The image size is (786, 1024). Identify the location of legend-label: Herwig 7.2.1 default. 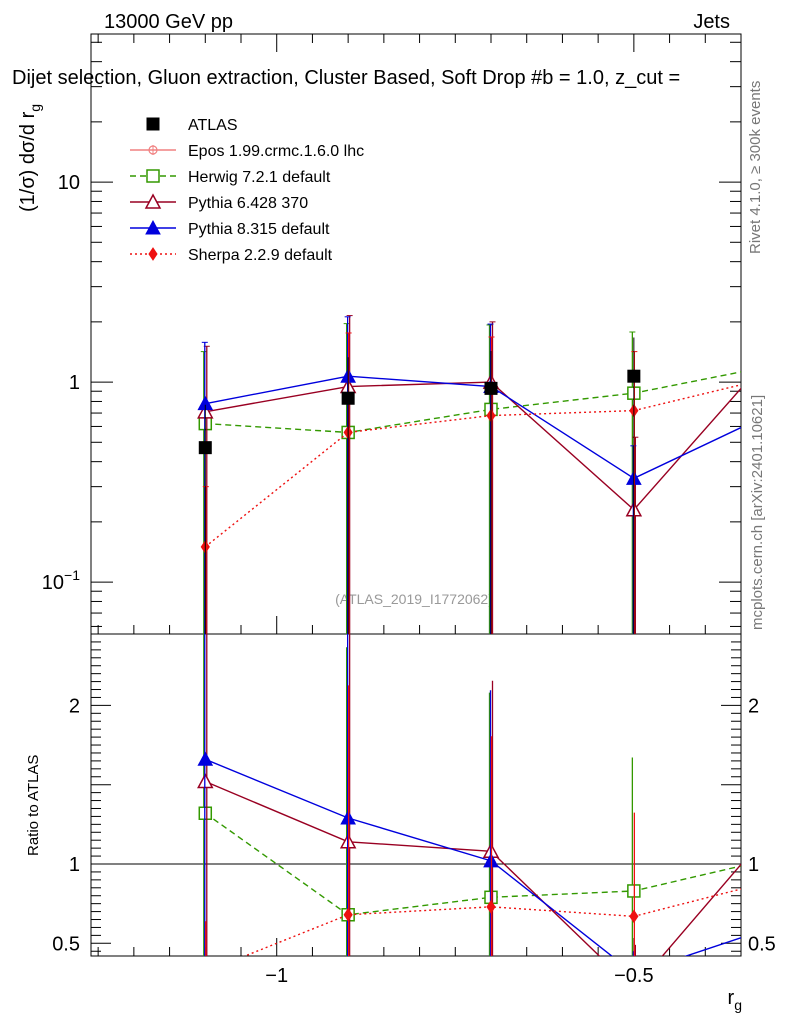
(259, 177).